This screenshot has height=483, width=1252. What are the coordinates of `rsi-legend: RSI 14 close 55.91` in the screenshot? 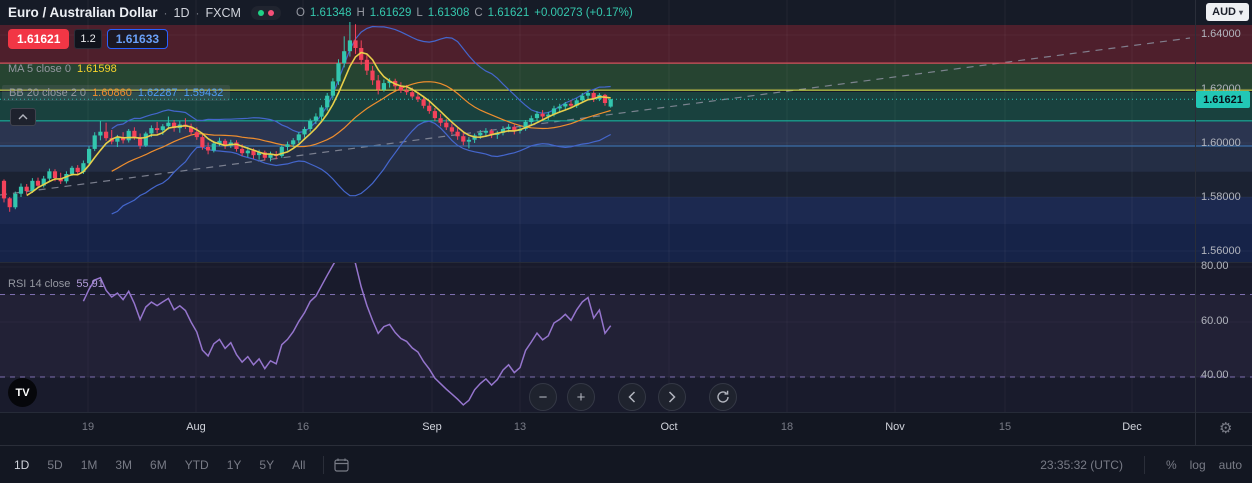 It's located at (56, 284).